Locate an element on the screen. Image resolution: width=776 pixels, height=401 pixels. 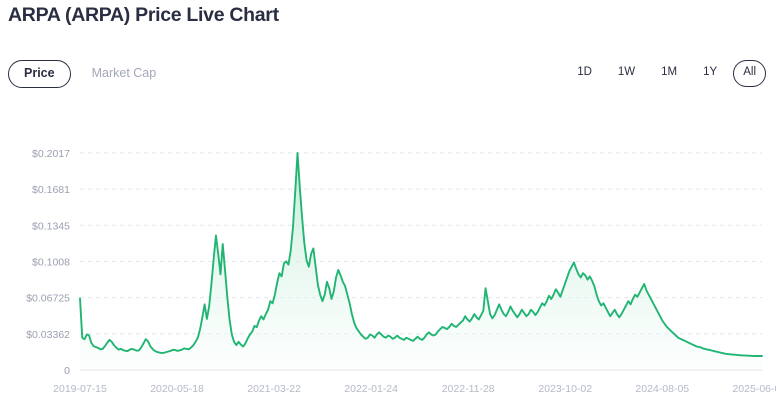
range-button-1w: 1W is located at coordinates (626, 73).